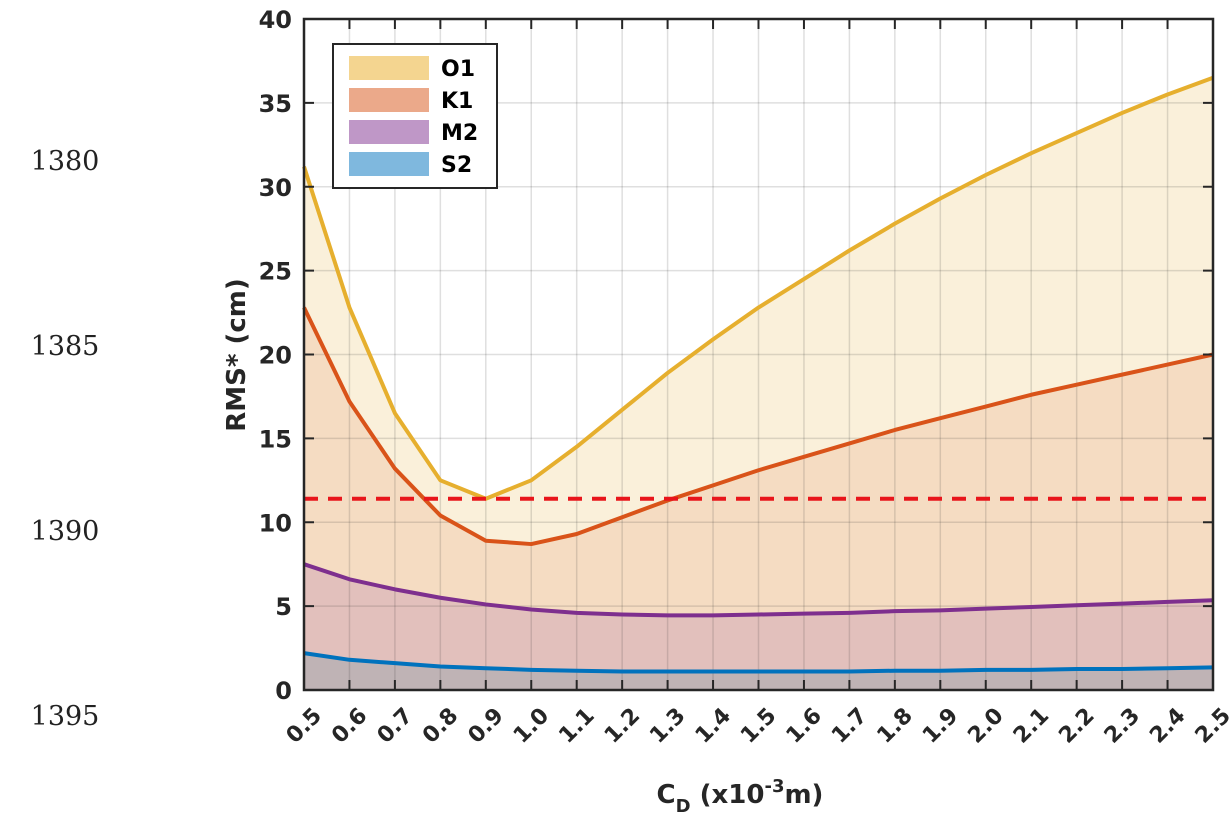 Image resolution: width=1229 pixels, height=822 pixels. What do you see at coordinates (666, 795) in the screenshot?
I see `x-axis-label-main: C` at bounding box center [666, 795].